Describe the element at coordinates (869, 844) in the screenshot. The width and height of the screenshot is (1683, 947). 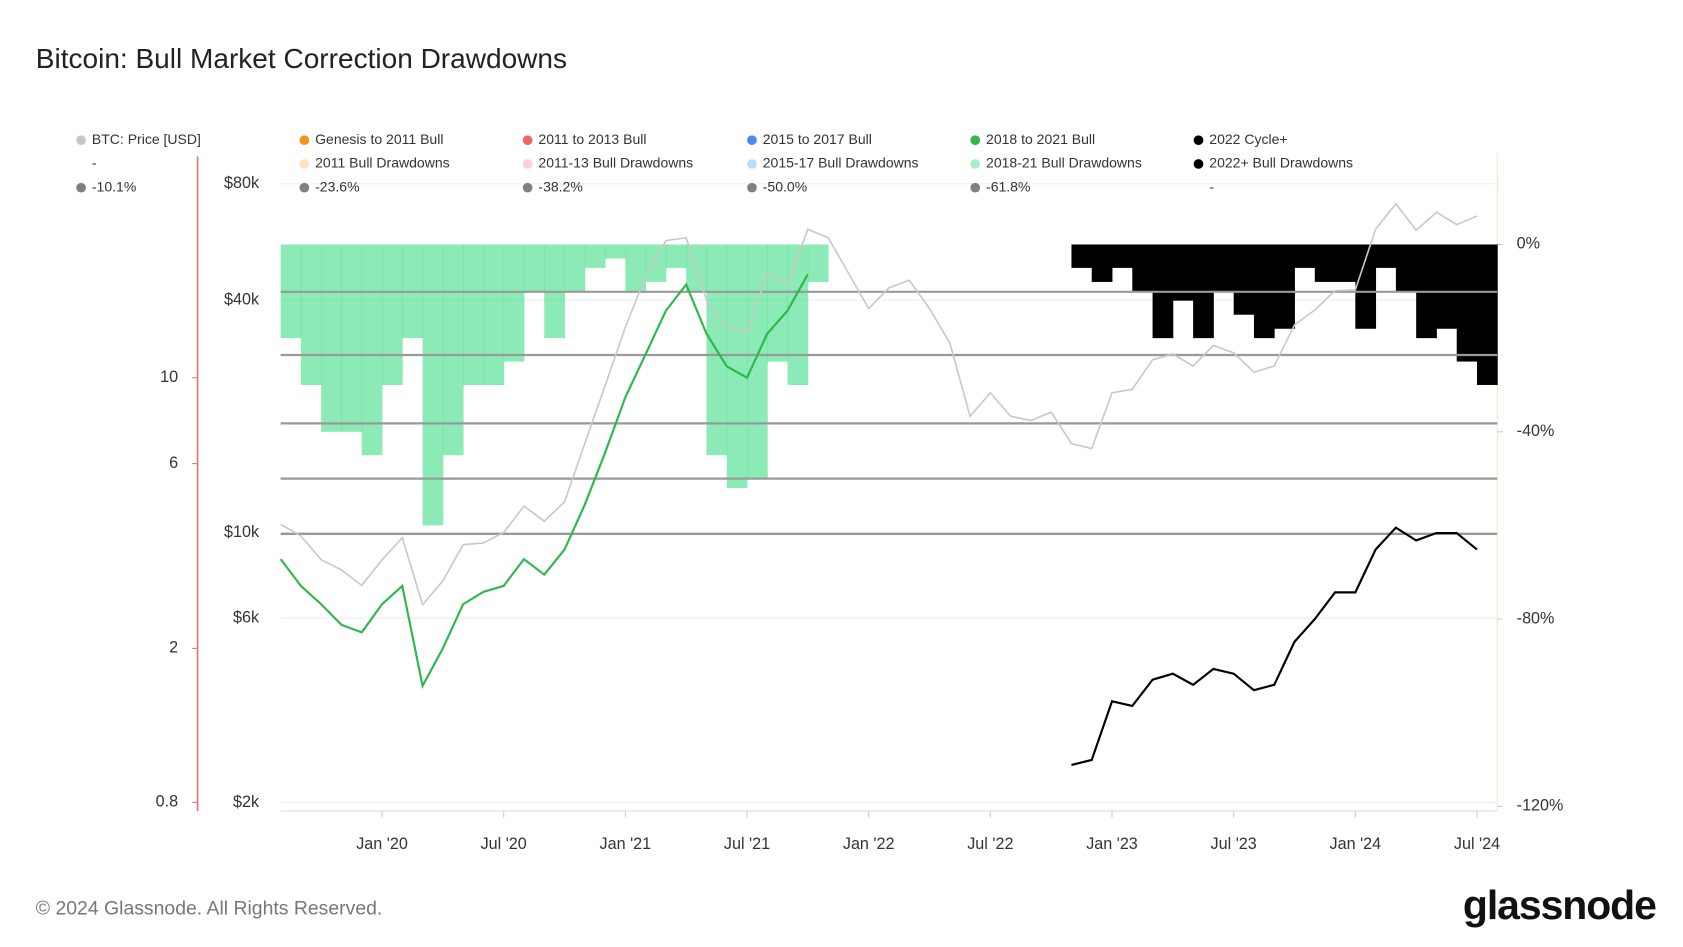
I see `x-tick-label: Jan '22` at that location.